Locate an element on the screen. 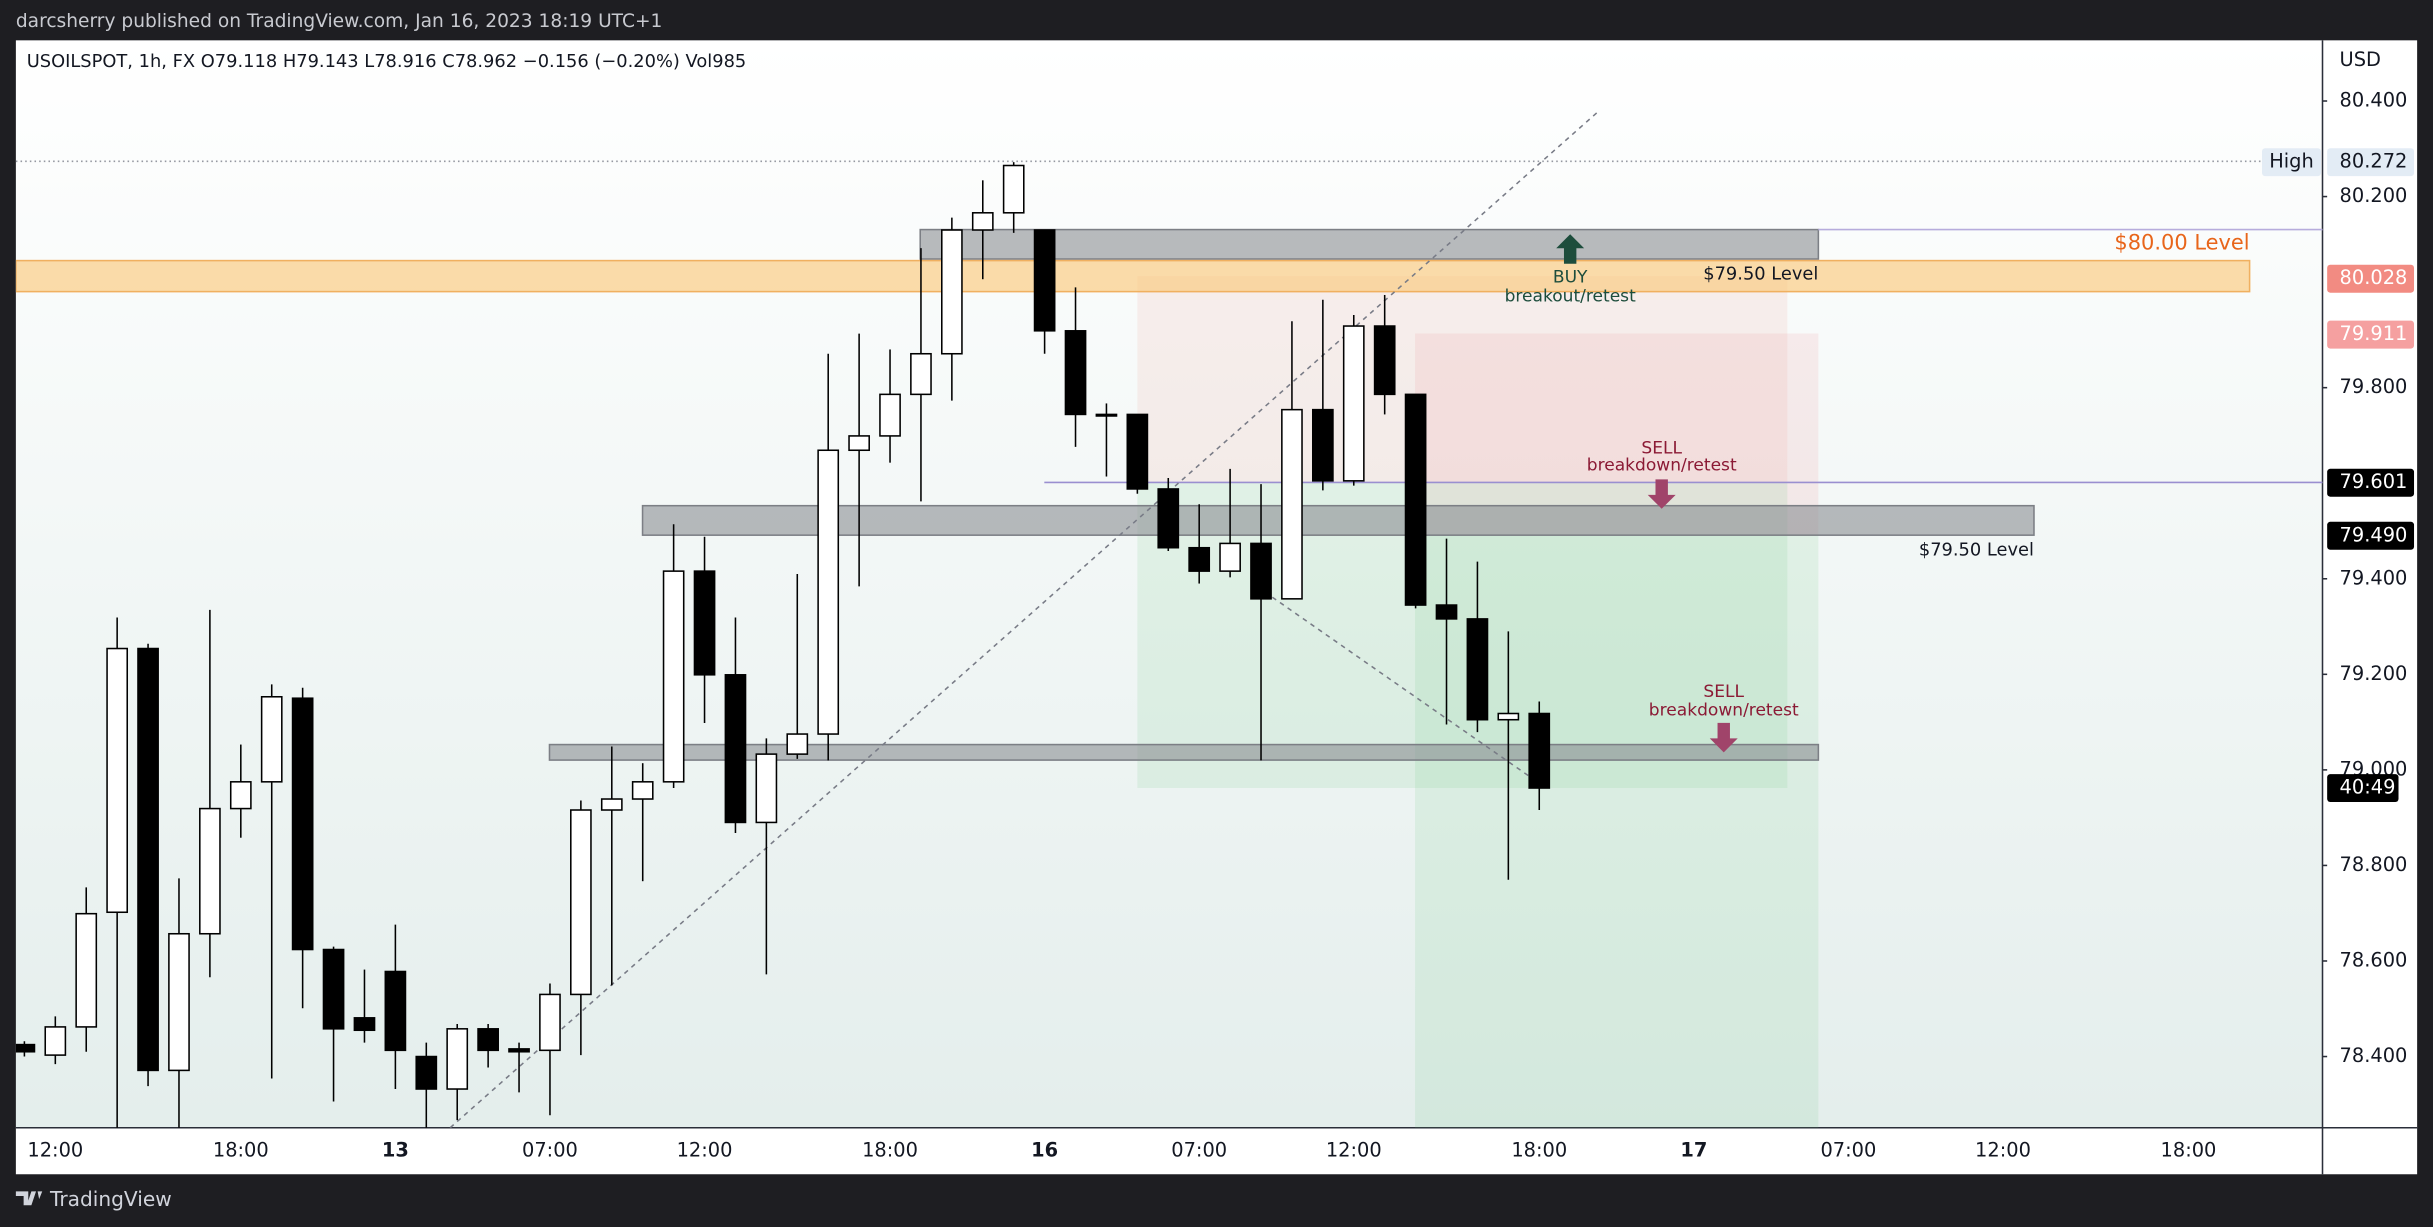  x-tick-label: 13 is located at coordinates (395, 1149).